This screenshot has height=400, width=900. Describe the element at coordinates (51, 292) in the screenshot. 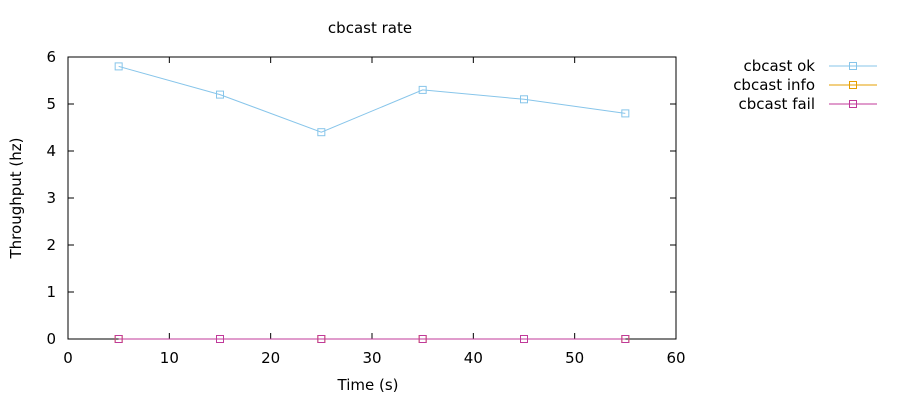

I see `y-tick-label: 1` at that location.